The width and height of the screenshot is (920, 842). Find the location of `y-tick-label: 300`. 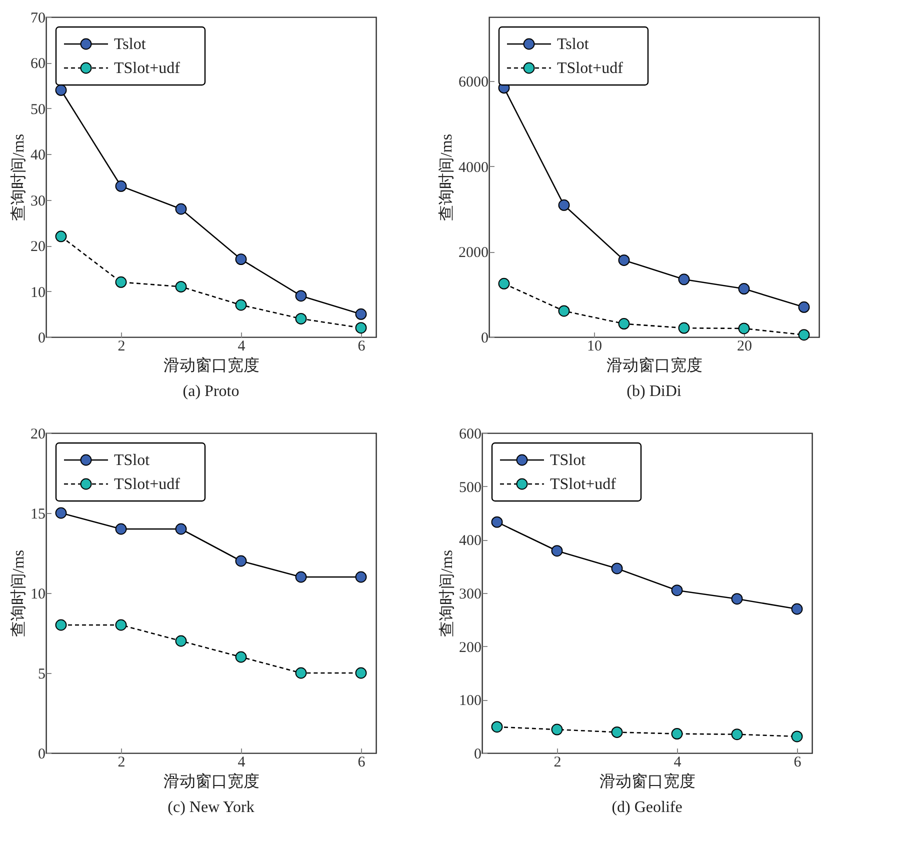

y-tick-label: 300 is located at coordinates (470, 594).